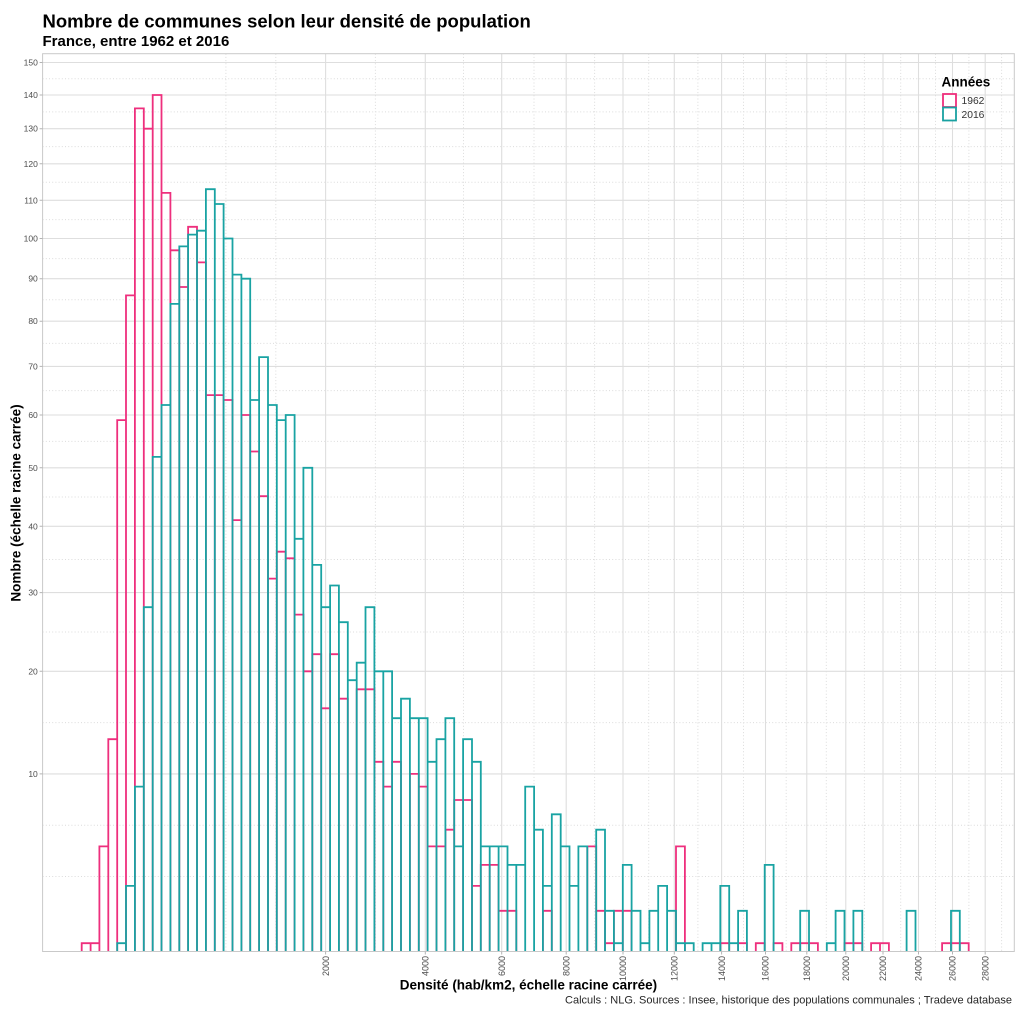  Describe the element at coordinates (846, 968) in the screenshot. I see `svg-text: 20000` at that location.